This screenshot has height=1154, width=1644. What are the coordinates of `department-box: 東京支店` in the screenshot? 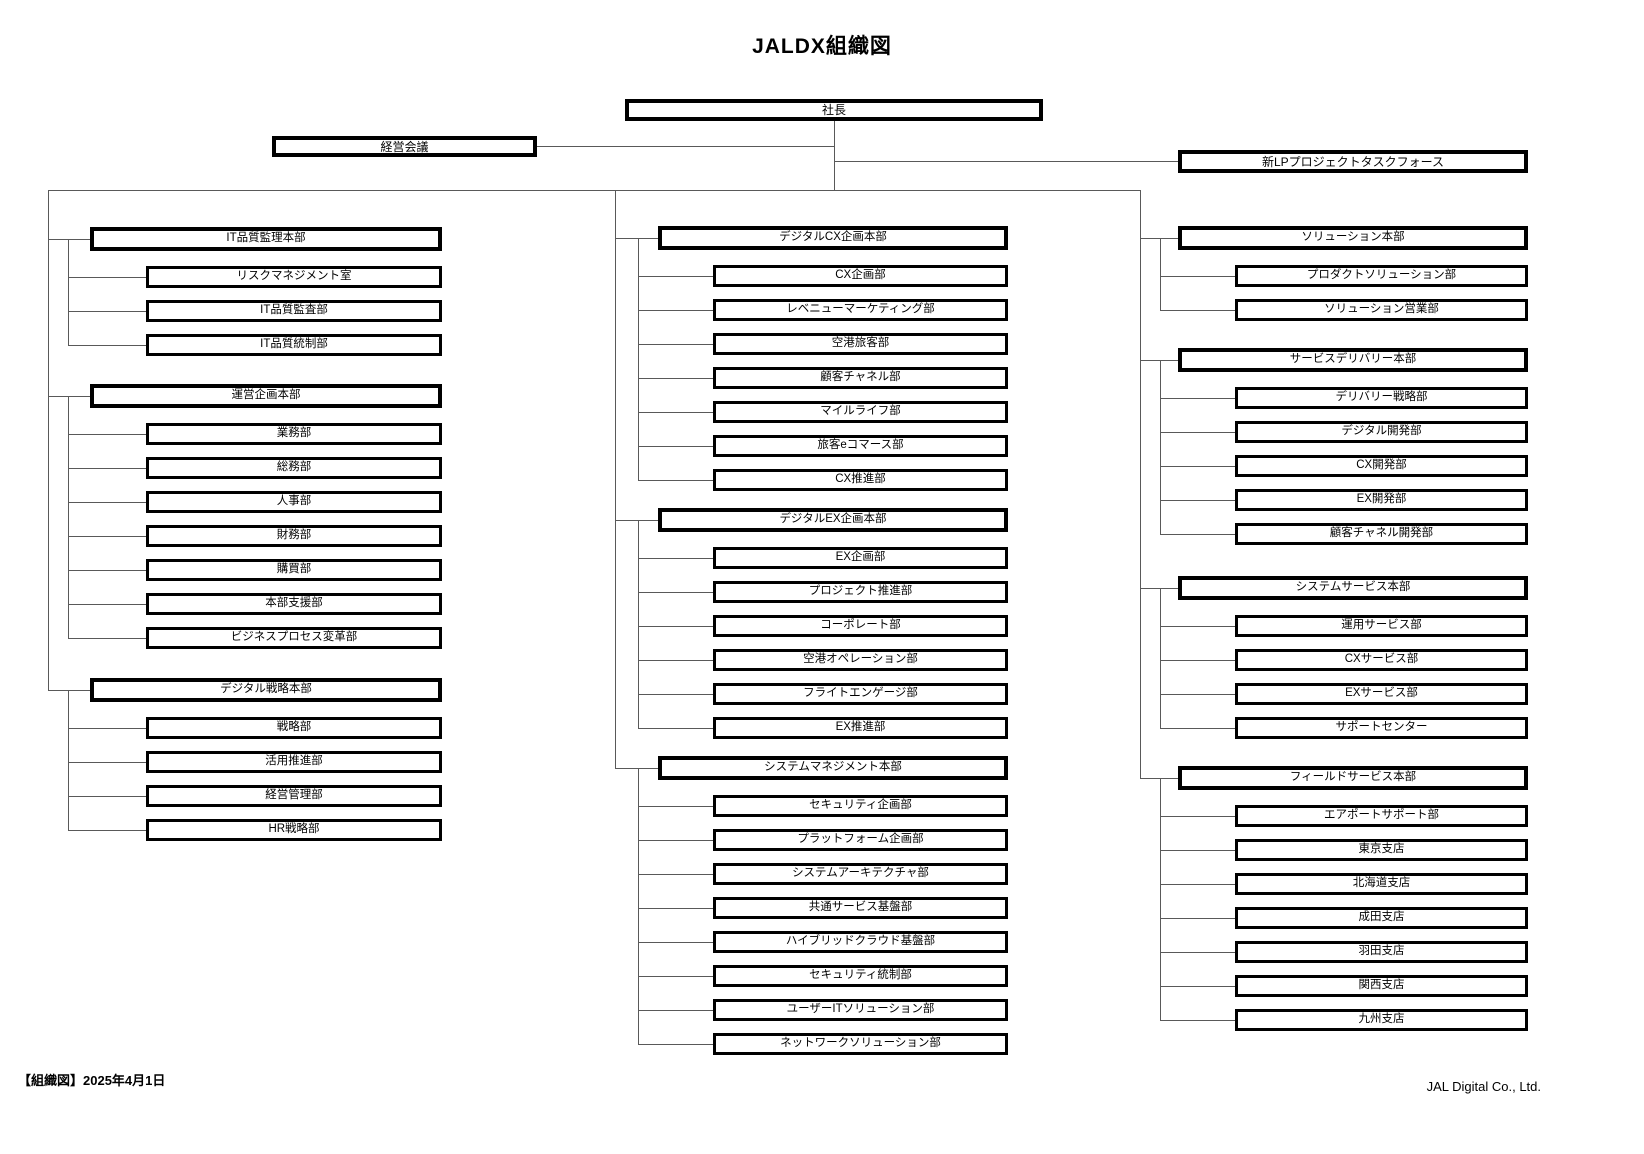 It's located at (1381, 850).